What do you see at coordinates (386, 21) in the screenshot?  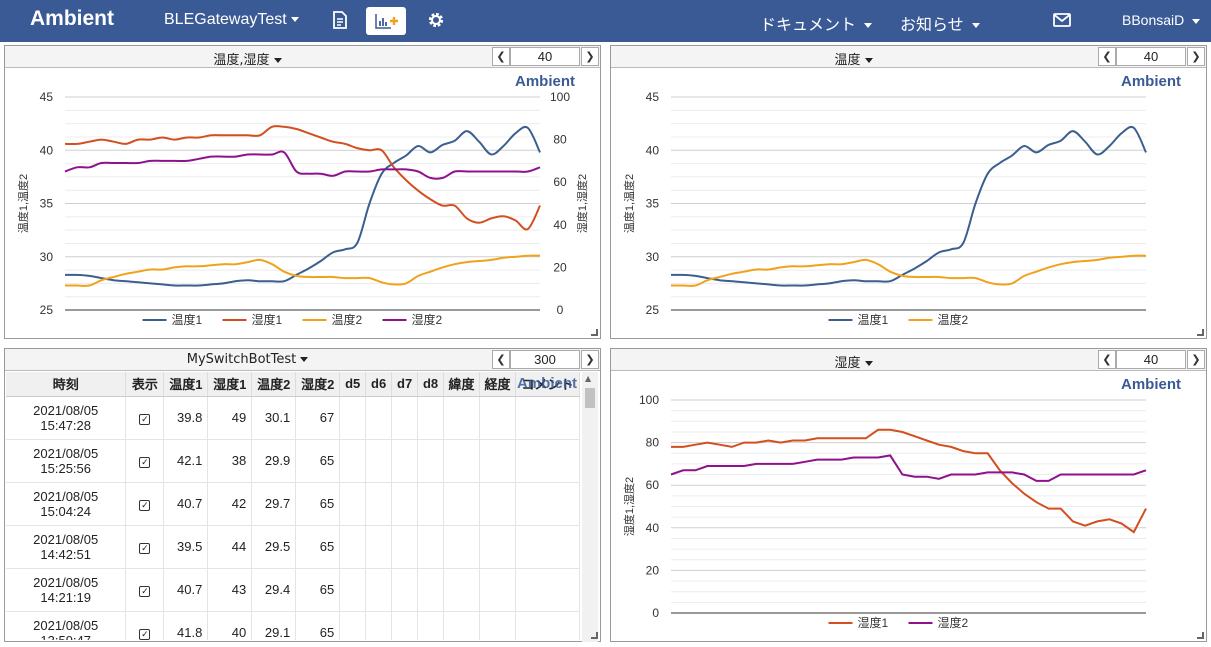 I see `add-chart-button` at bounding box center [386, 21].